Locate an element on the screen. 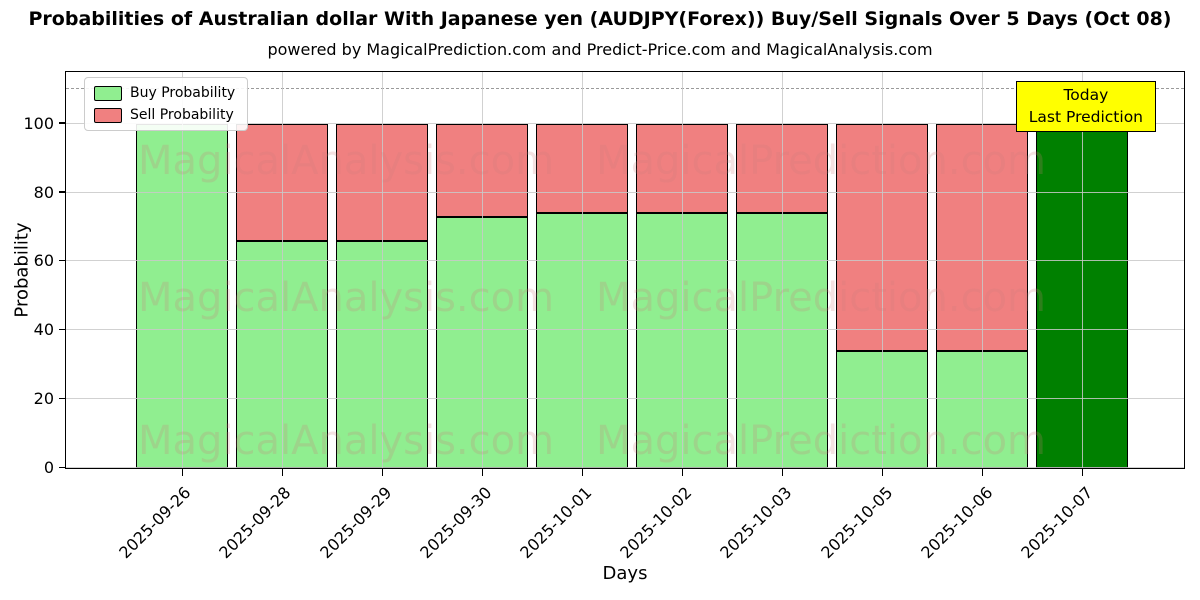 The width and height of the screenshot is (1200, 600). x-tick-cell: 2025-10-03 is located at coordinates (774, 526).